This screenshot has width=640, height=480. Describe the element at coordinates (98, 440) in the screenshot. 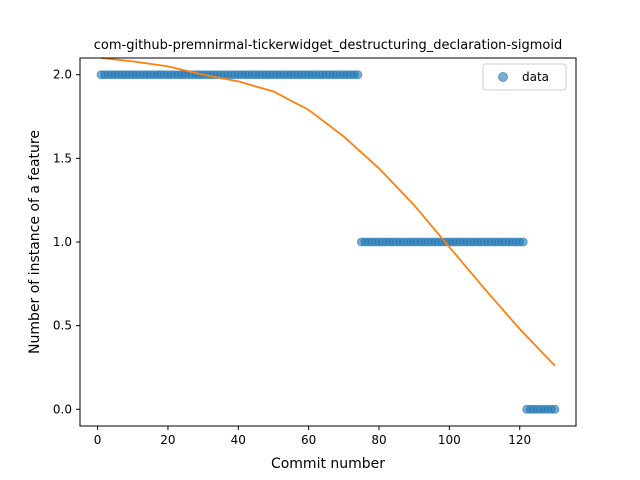

I see `x-tick-label: 0` at that location.